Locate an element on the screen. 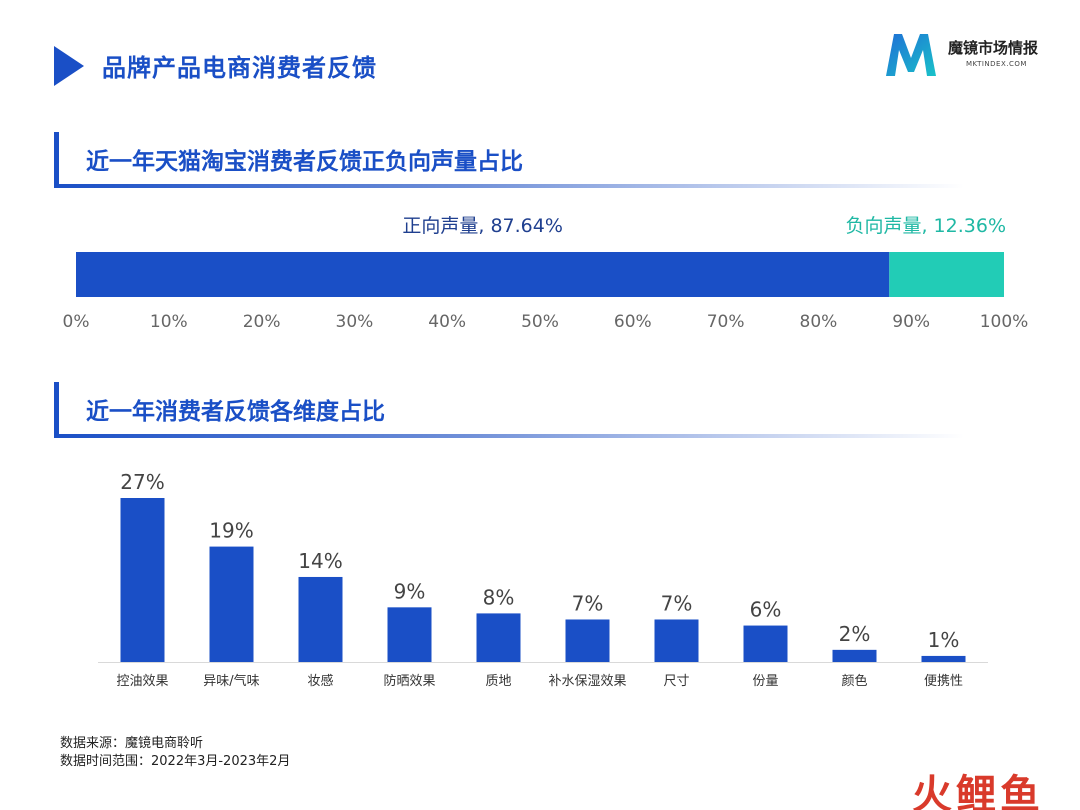  x-tick-label: 20% is located at coordinates (262, 322).